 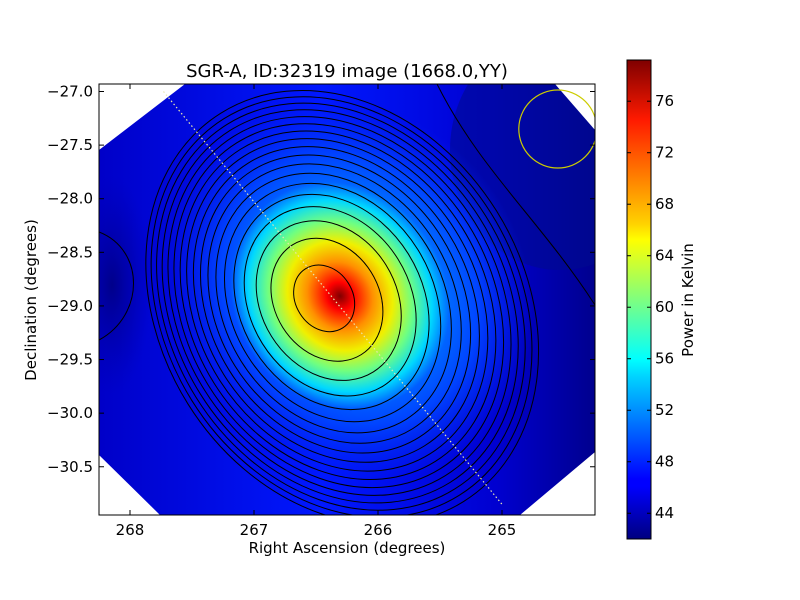 What do you see at coordinates (664, 410) in the screenshot?
I see `colorbar-tick-label: 52` at bounding box center [664, 410].